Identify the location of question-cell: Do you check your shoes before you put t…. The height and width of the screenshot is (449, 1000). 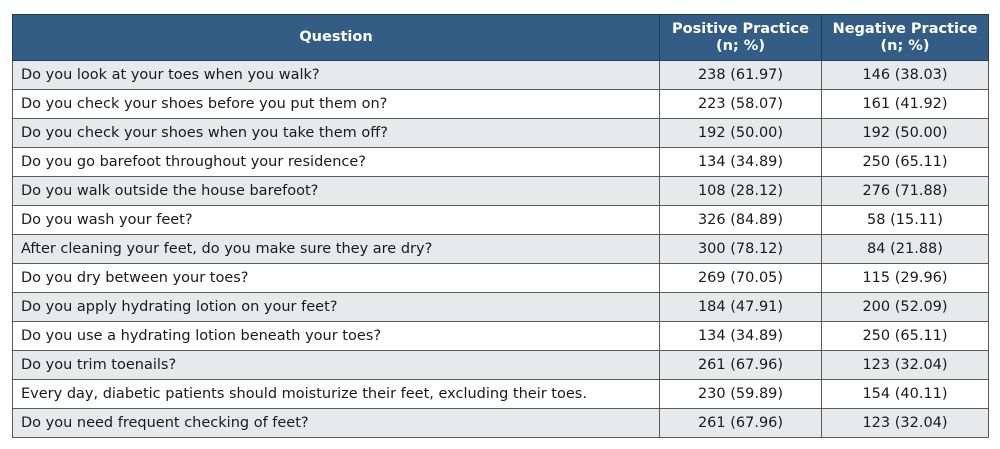
(336, 104).